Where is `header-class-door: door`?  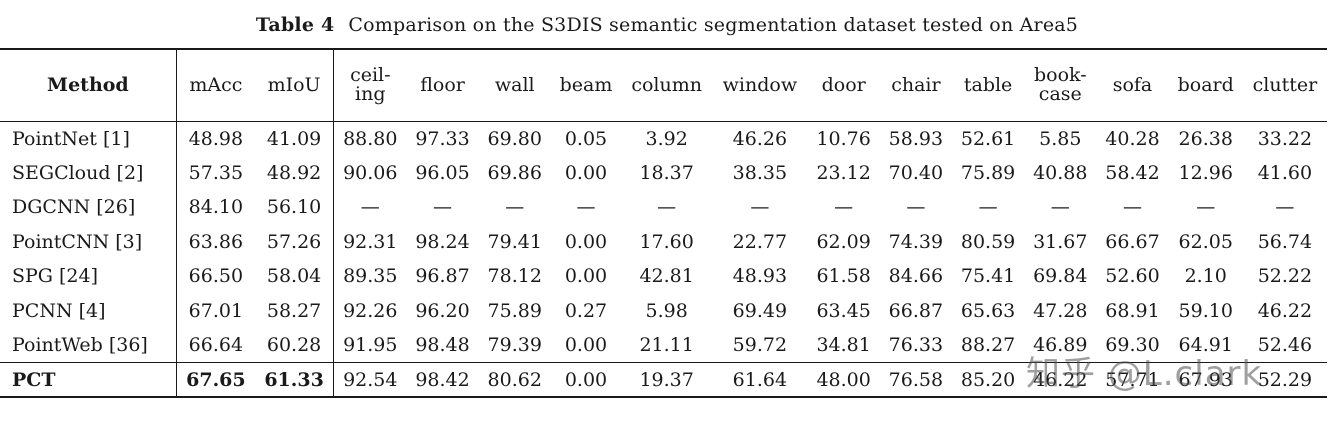
header-class-door: door is located at coordinates (843, 85).